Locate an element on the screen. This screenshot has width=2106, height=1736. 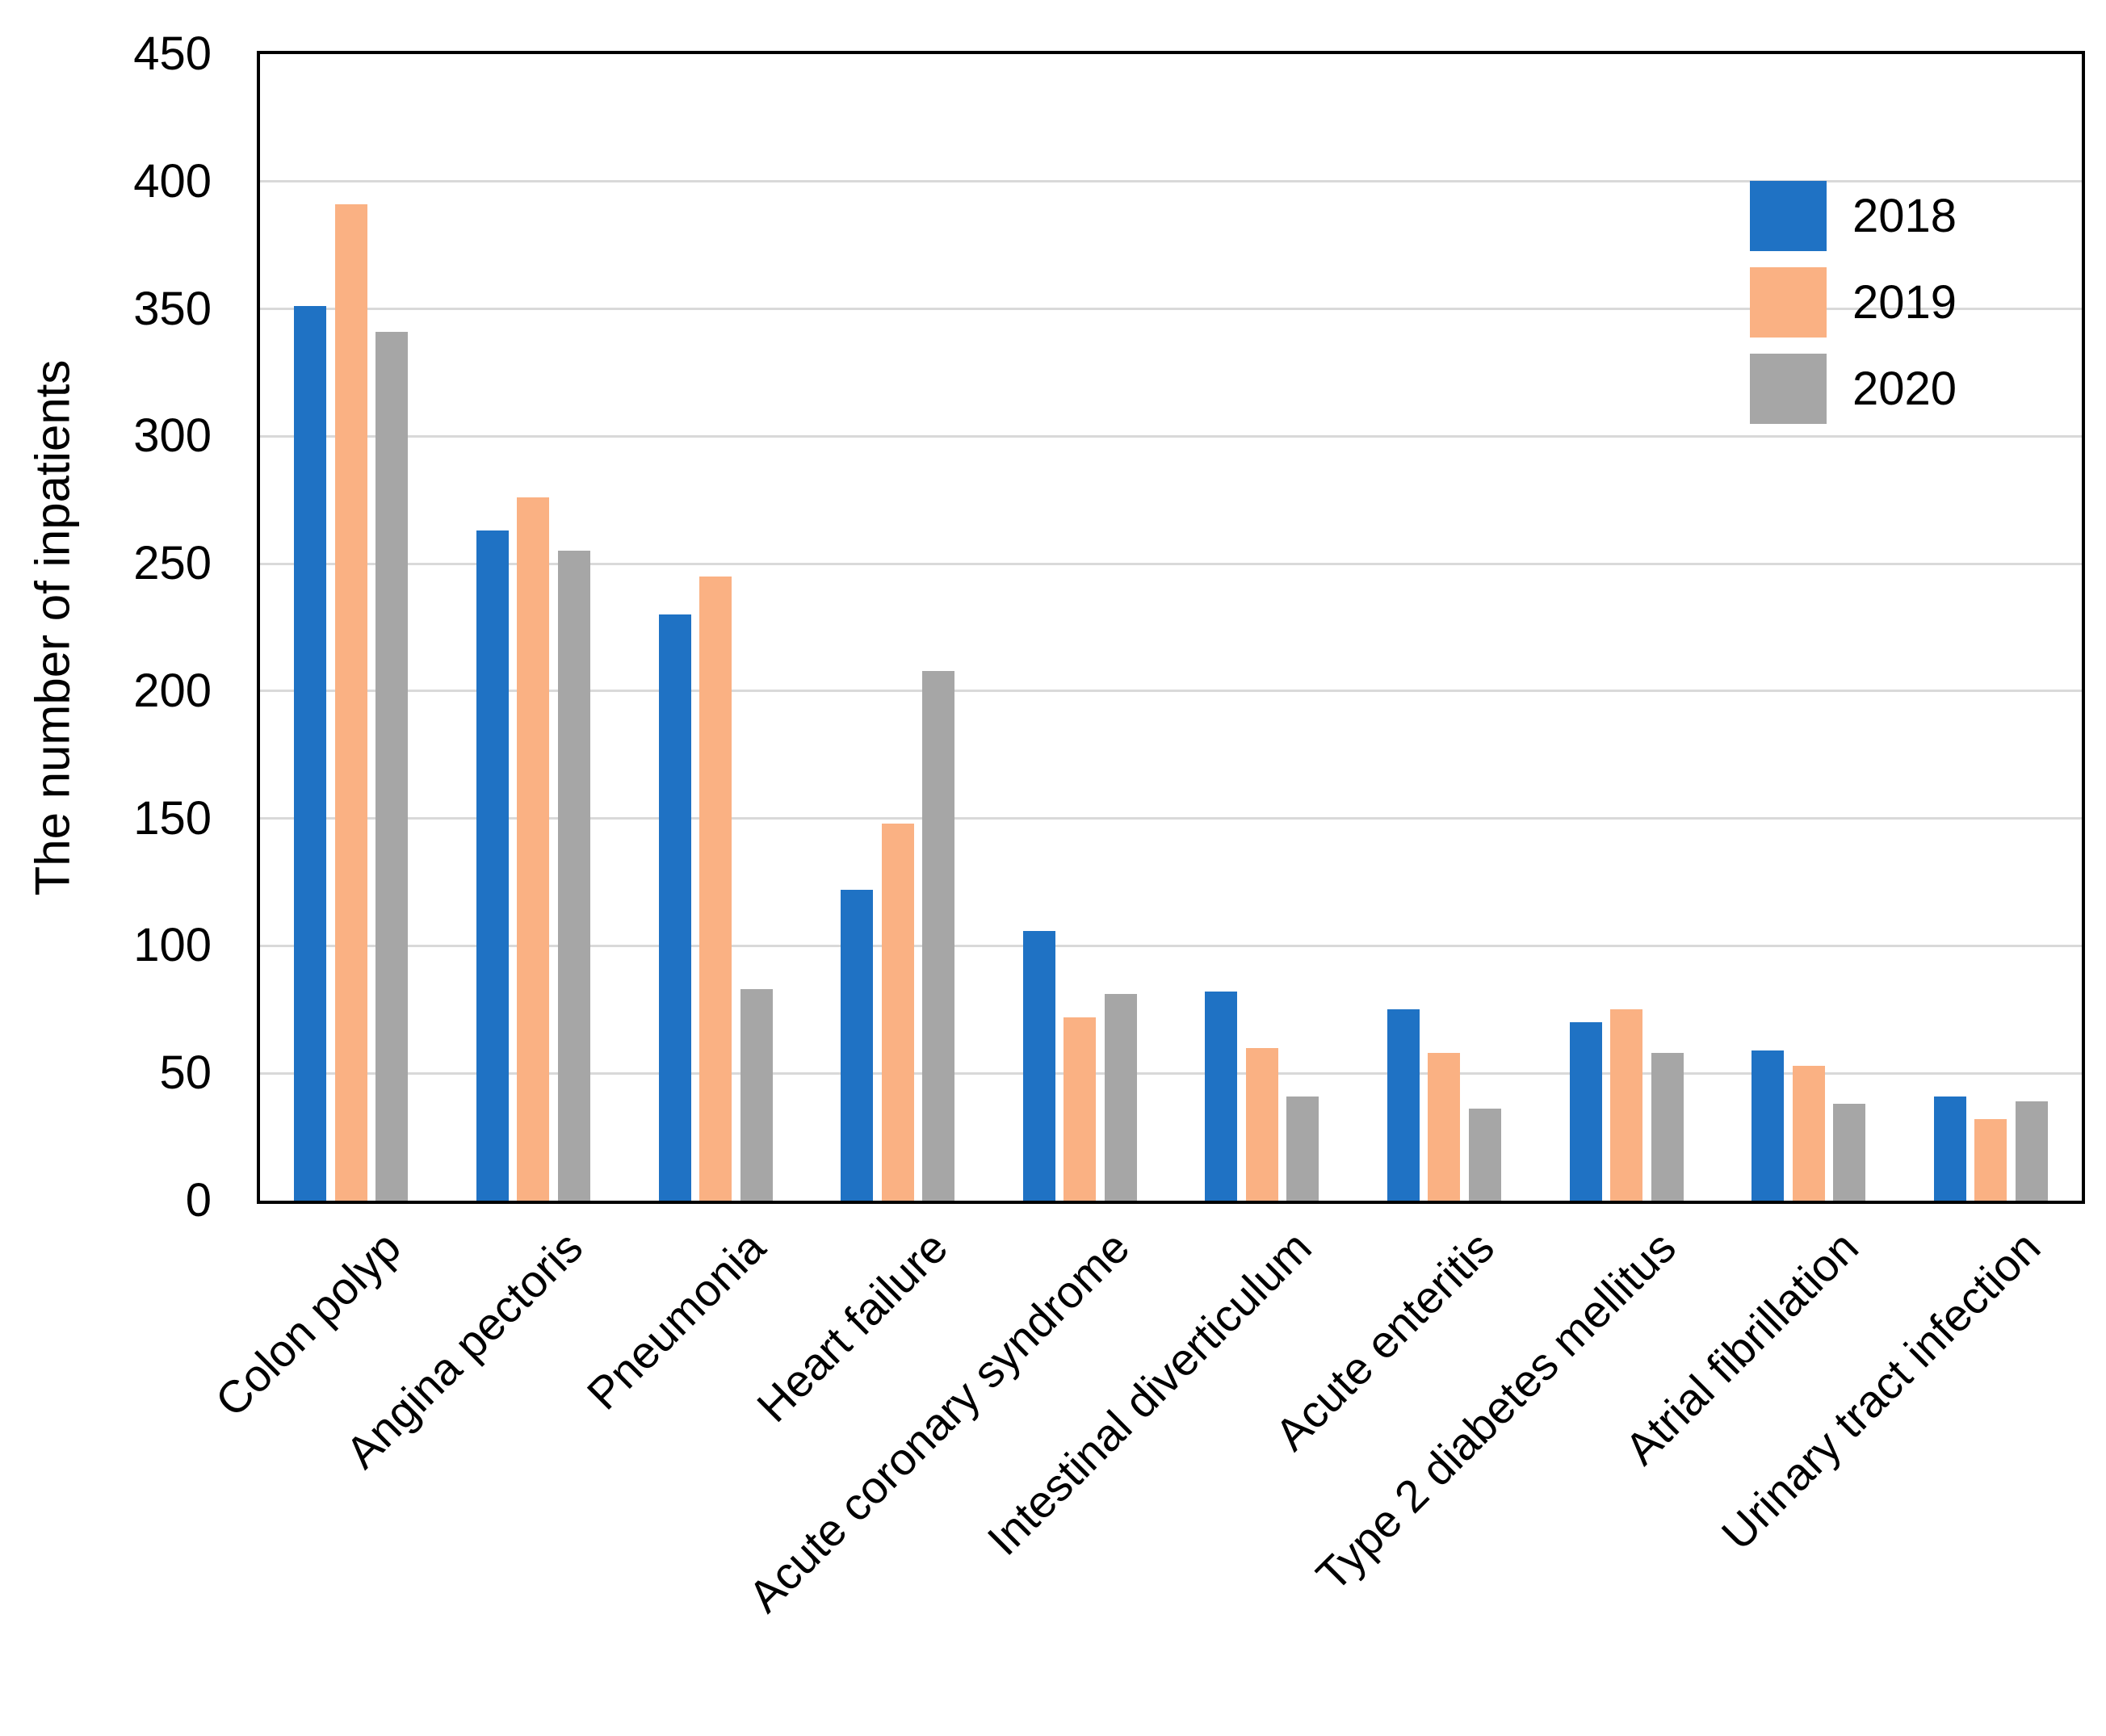
legend-item: 2020 is located at coordinates (1853, 389).